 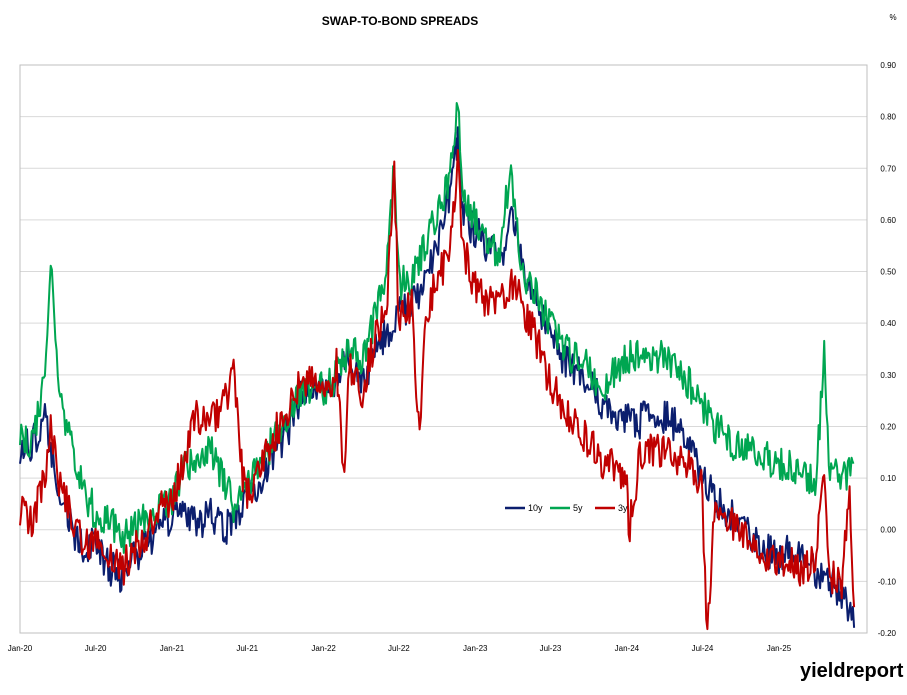 I want to click on x-tick-label: Jul-22, so click(x=399, y=648).